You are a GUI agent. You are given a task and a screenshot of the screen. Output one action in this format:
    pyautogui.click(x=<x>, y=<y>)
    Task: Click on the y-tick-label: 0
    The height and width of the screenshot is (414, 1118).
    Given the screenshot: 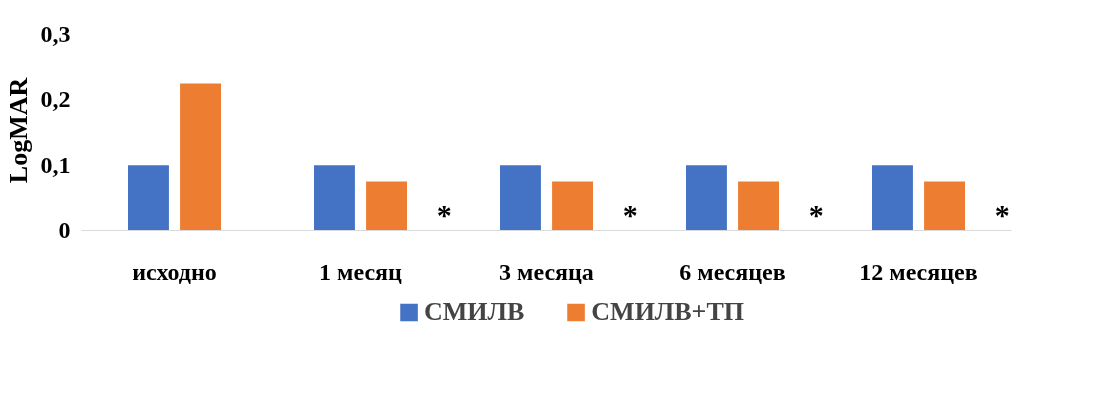 What is the action you would take?
    pyautogui.click(x=64, y=230)
    